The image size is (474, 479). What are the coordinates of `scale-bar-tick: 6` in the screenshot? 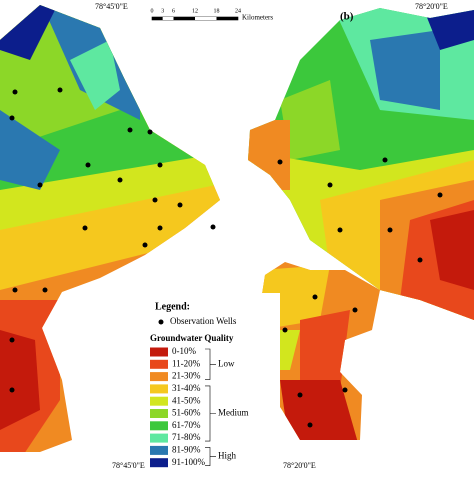 It's located at (173, 11).